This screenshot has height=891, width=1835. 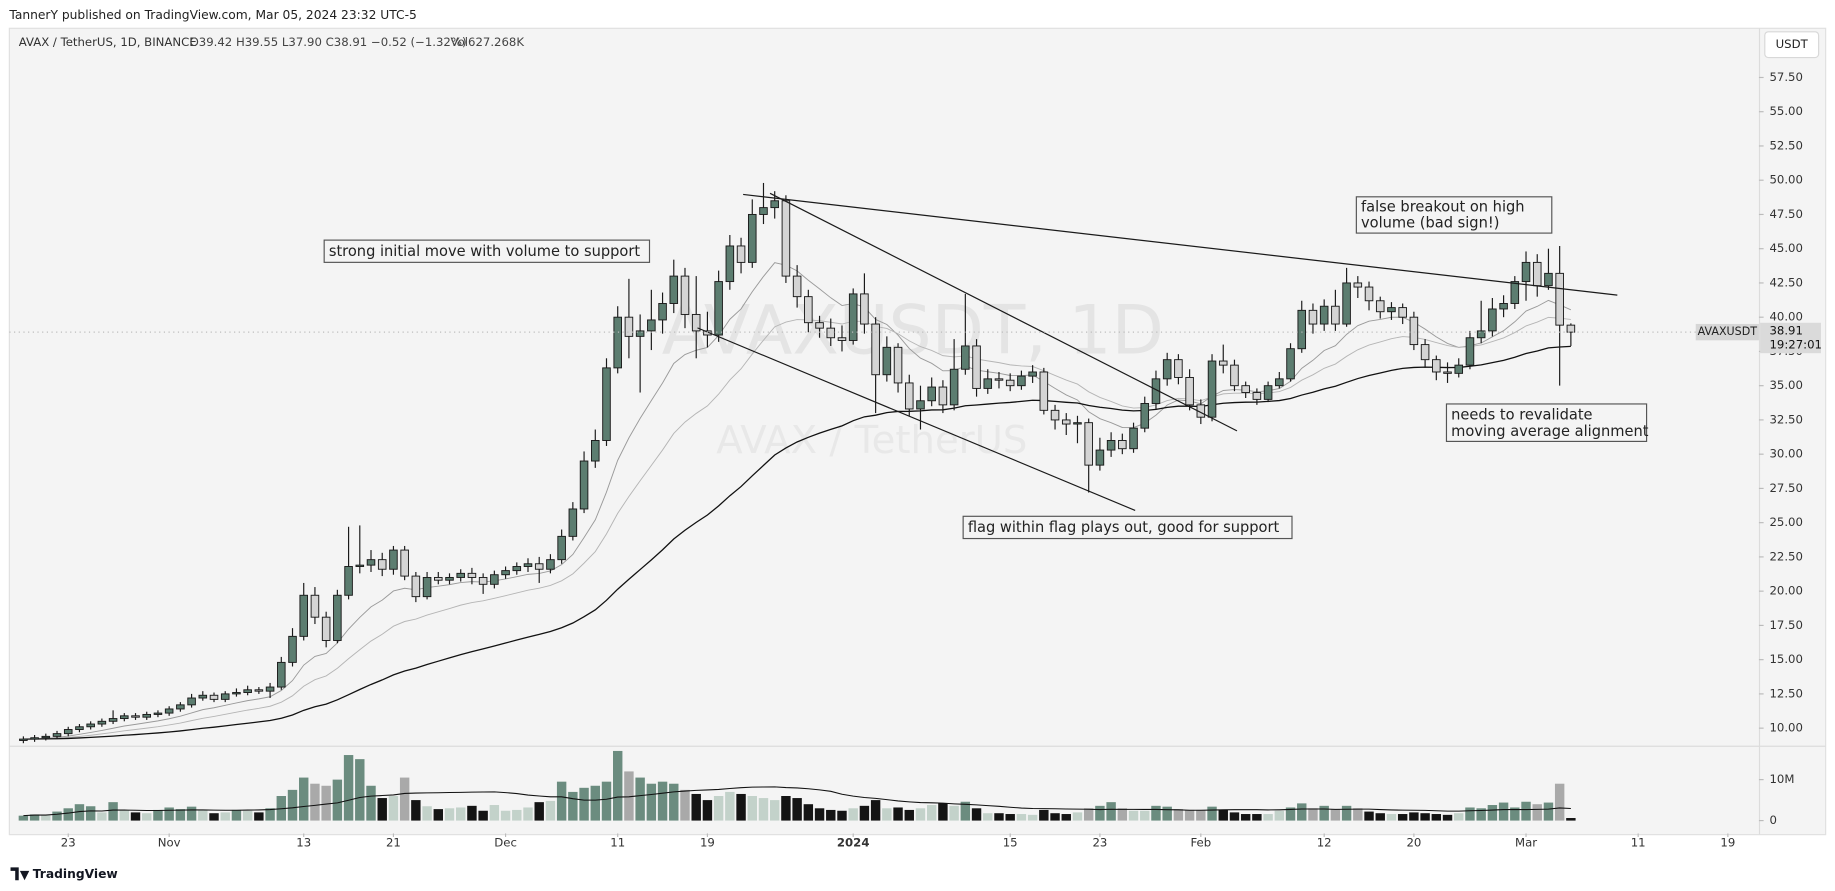 I want to click on x-tick-label: Nov, so click(x=169, y=842).